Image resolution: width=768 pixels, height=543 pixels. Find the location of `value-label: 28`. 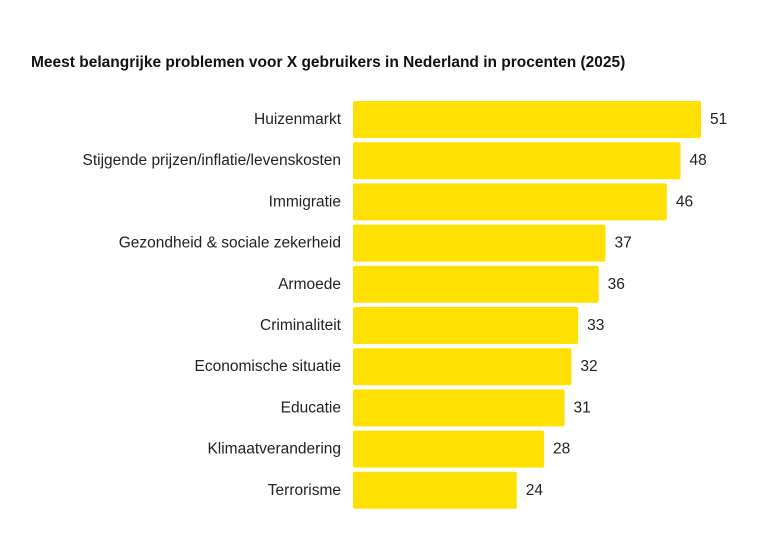

value-label: 28 is located at coordinates (561, 449).